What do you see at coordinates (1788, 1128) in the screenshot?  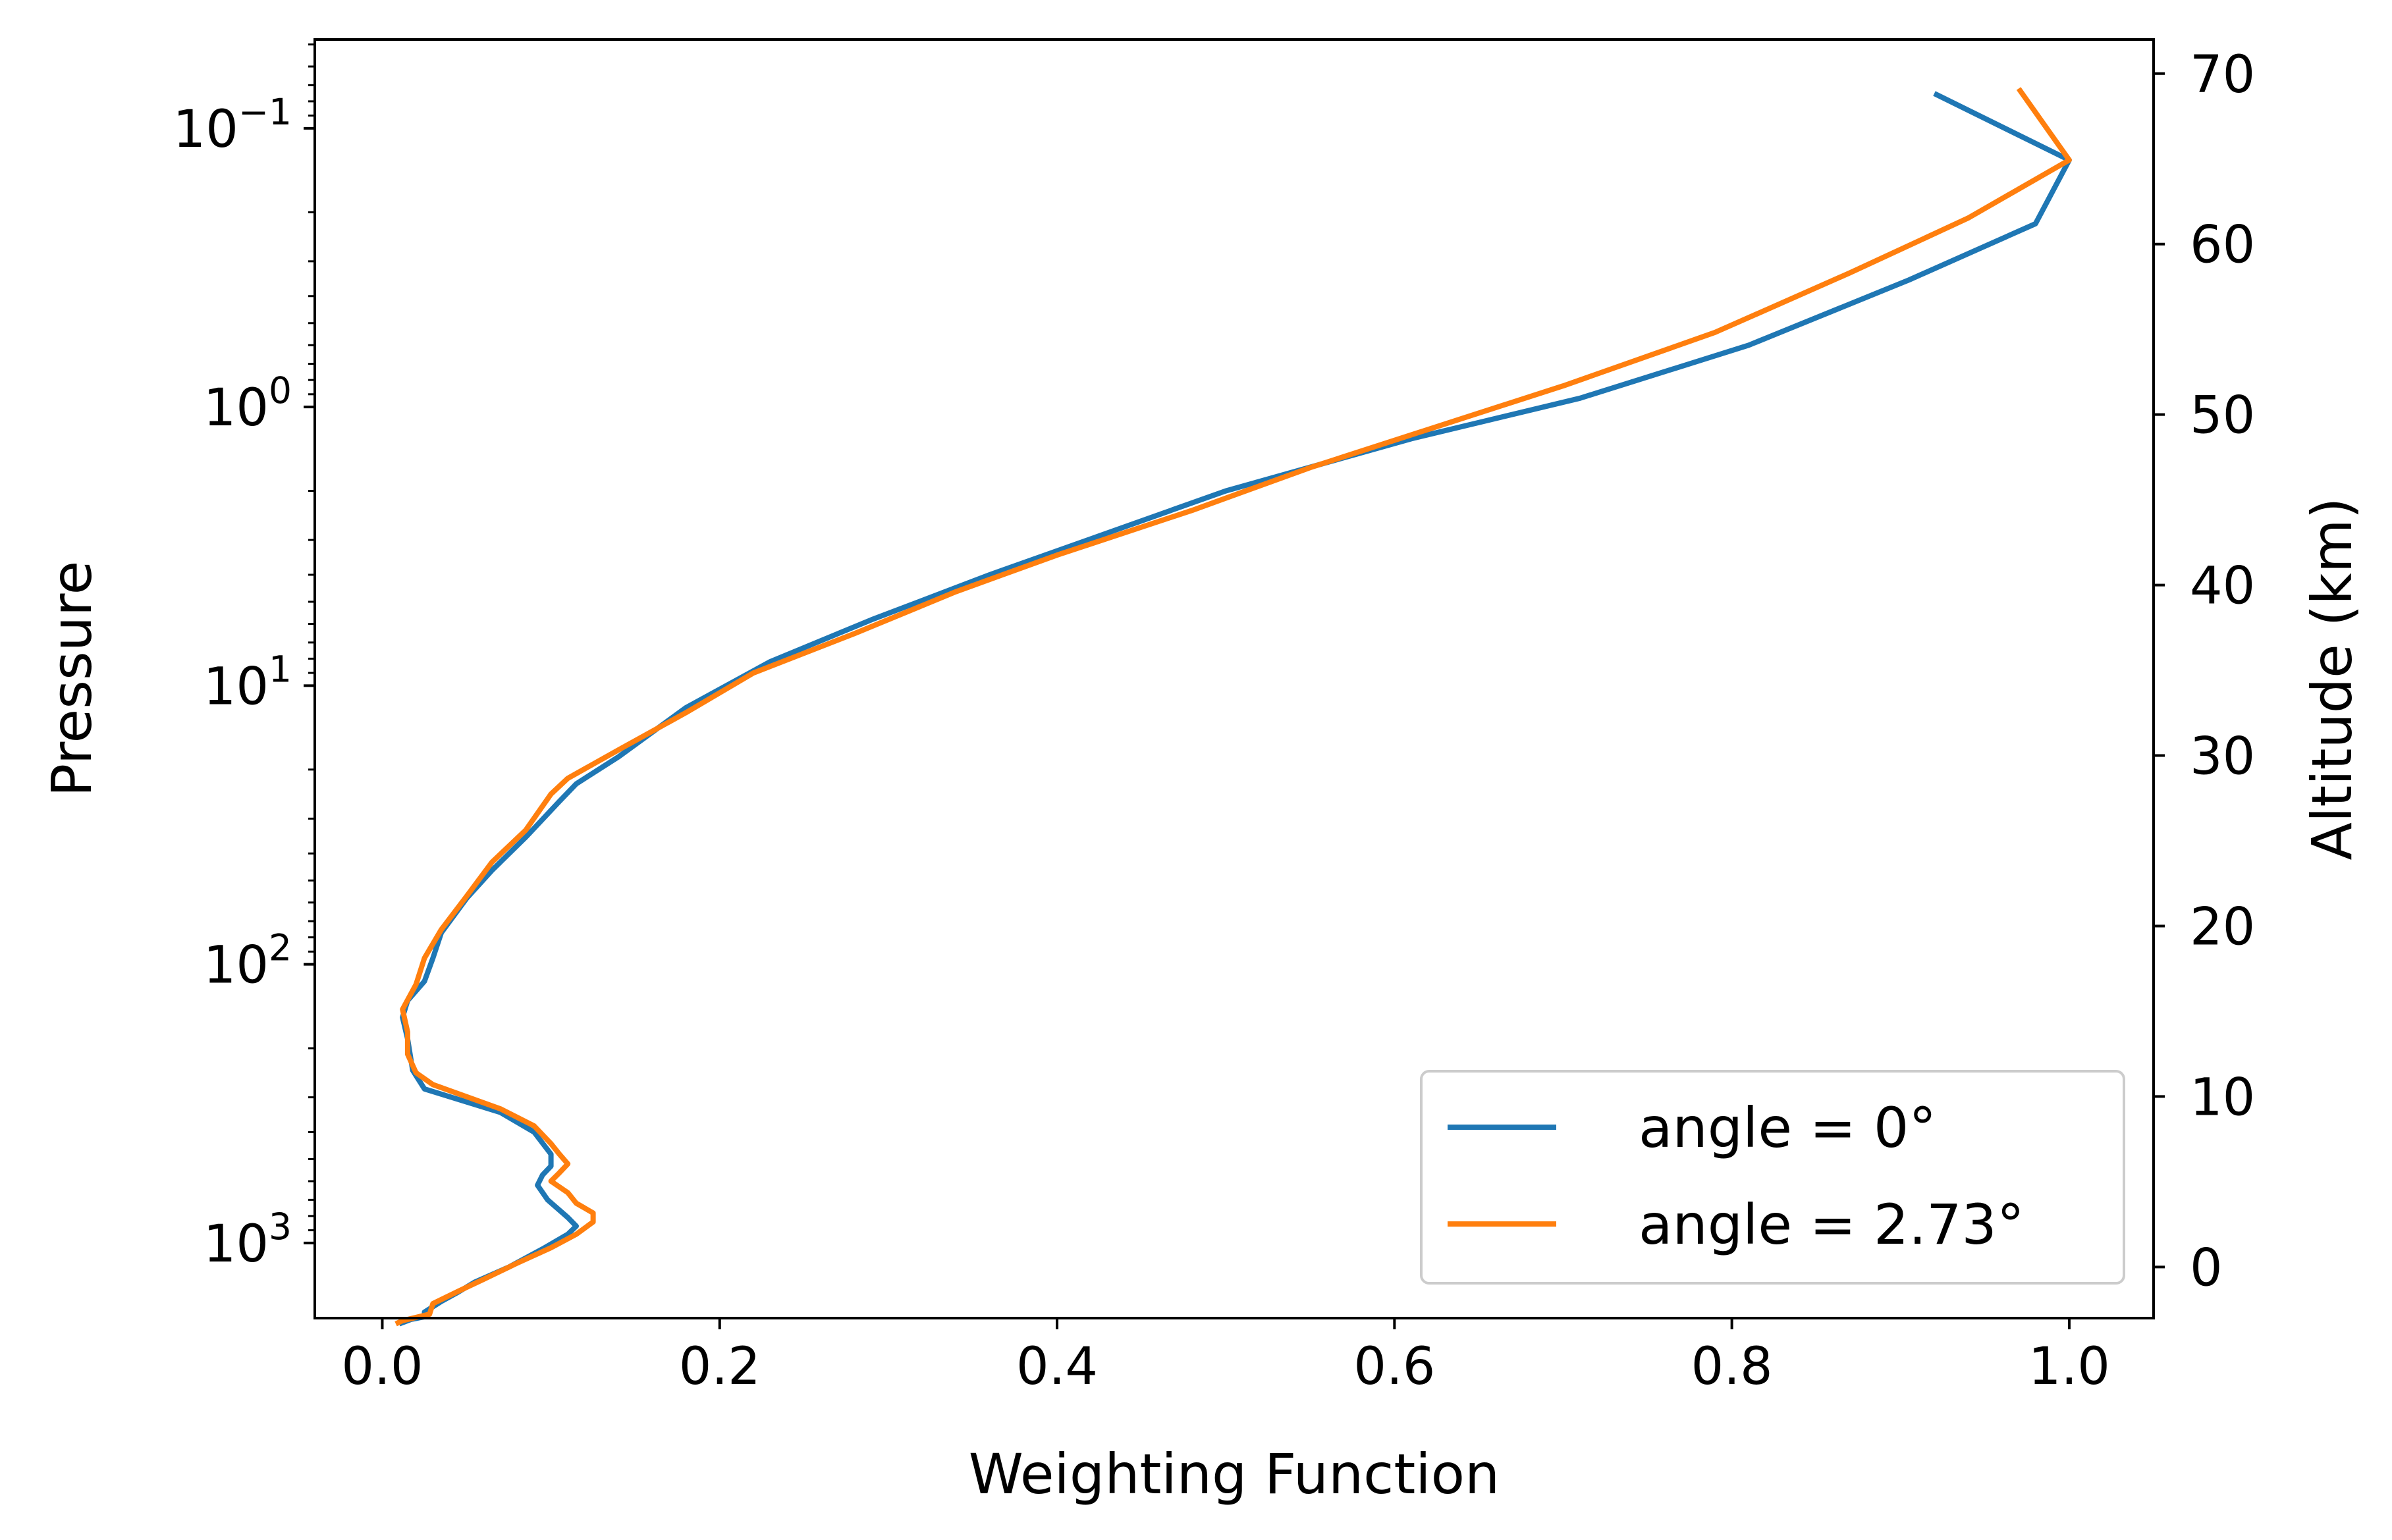 I see `legend-label: angle = 0°` at bounding box center [1788, 1128].